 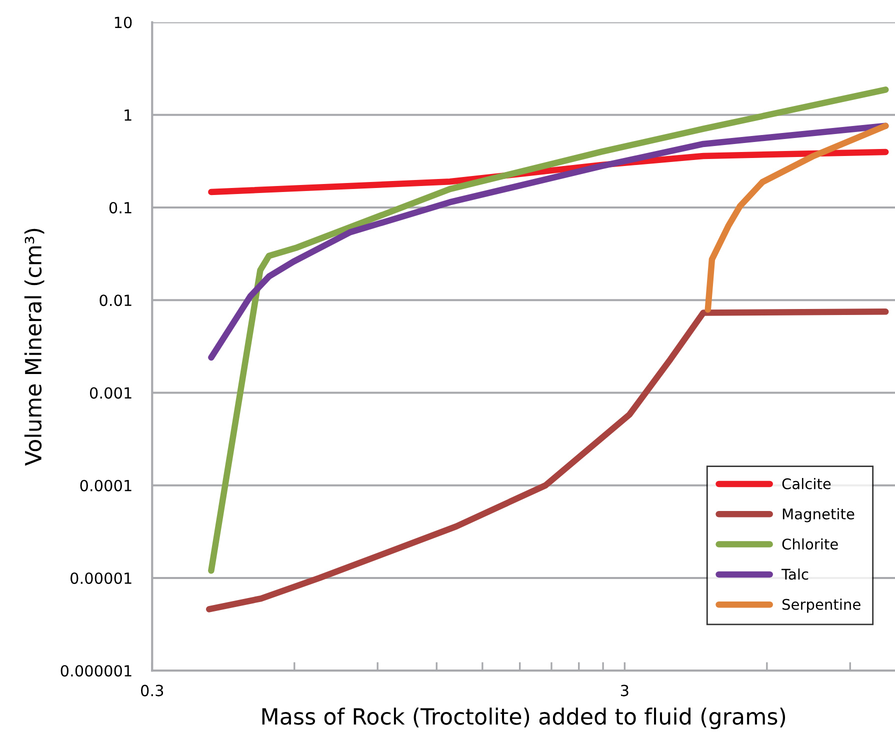 What do you see at coordinates (624, 690) in the screenshot?
I see `x-tick-label: 3` at bounding box center [624, 690].